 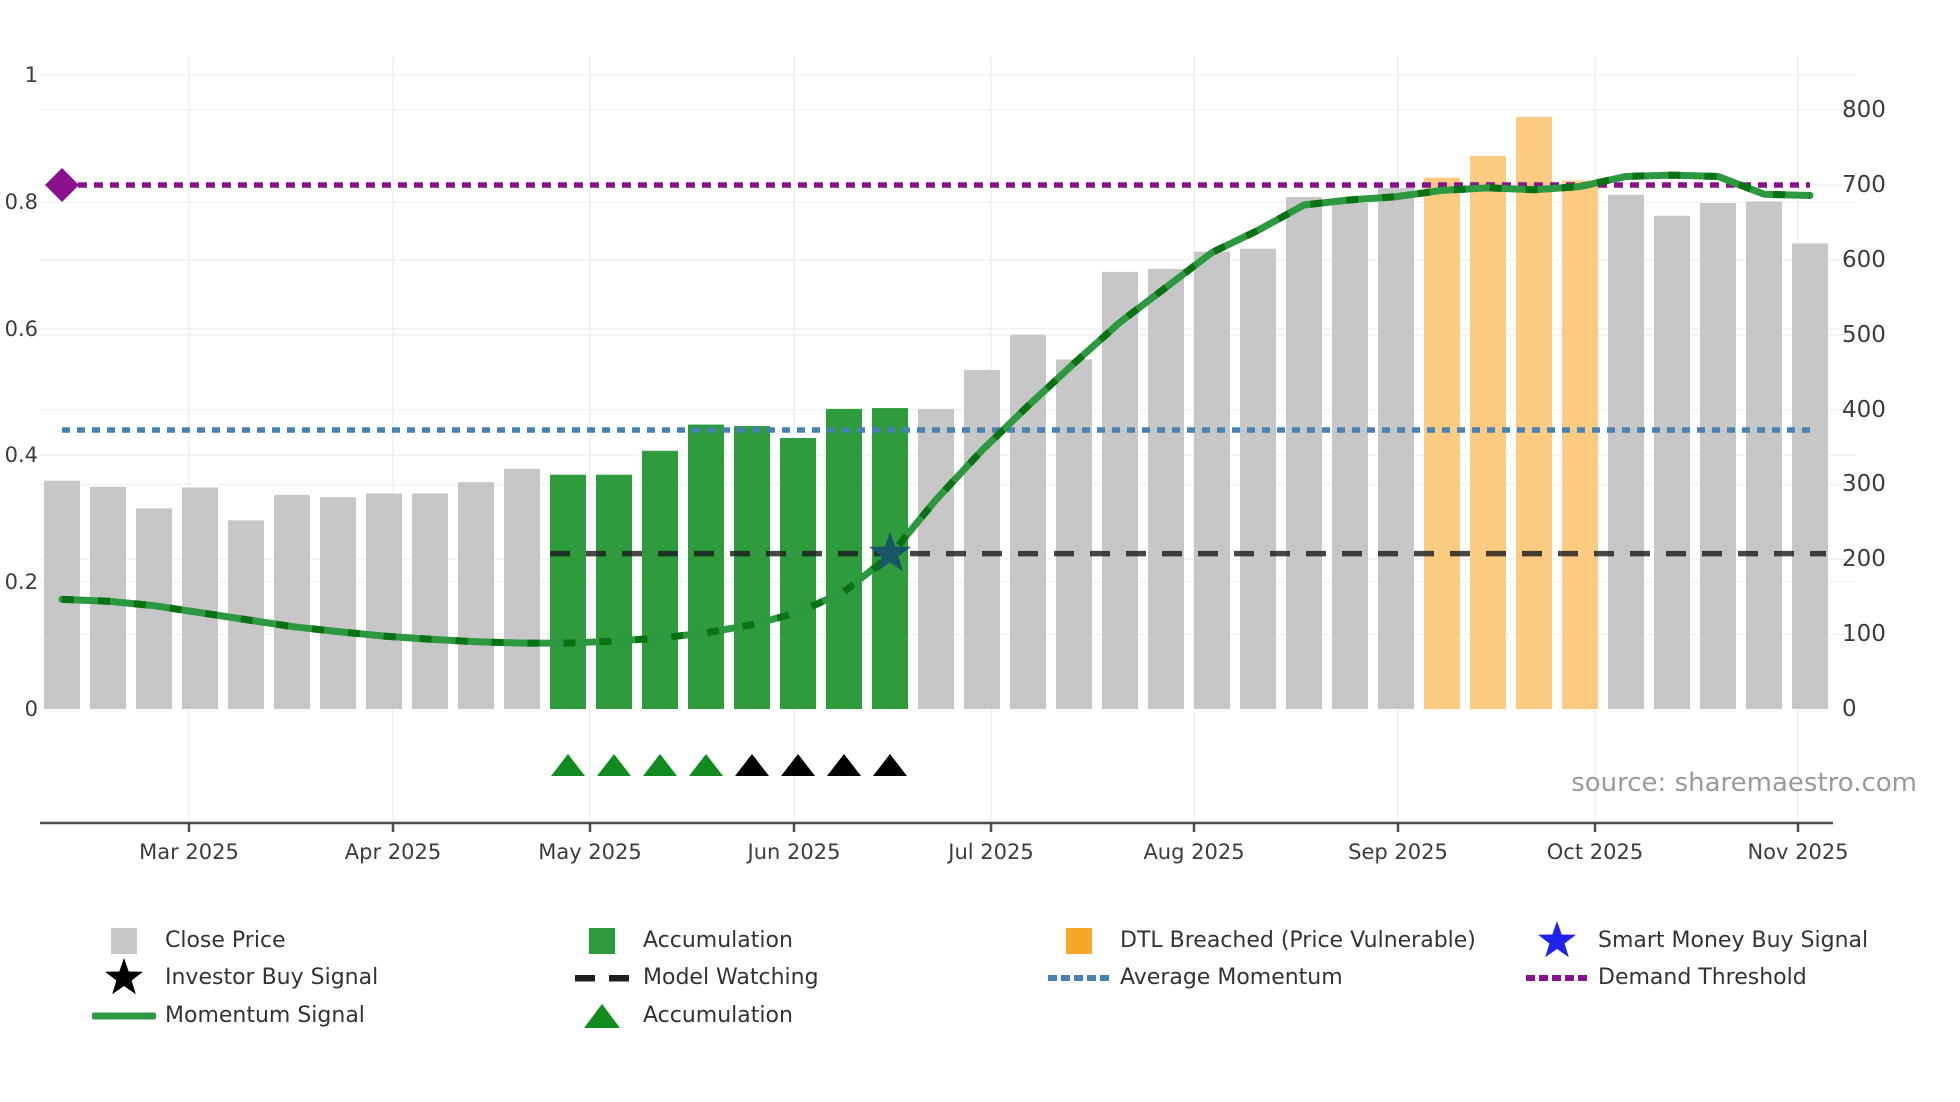 What do you see at coordinates (1079, 941) in the screenshot?
I see `dtl-breached-swatch` at bounding box center [1079, 941].